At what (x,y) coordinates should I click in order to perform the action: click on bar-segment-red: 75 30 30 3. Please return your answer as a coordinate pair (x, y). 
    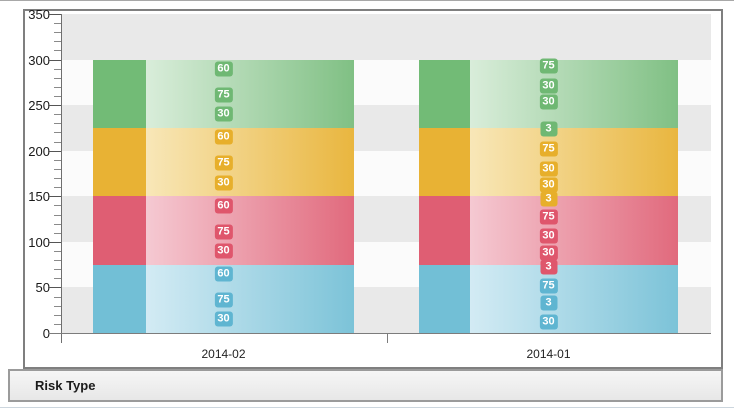
    Looking at the image, I should click on (548, 235).